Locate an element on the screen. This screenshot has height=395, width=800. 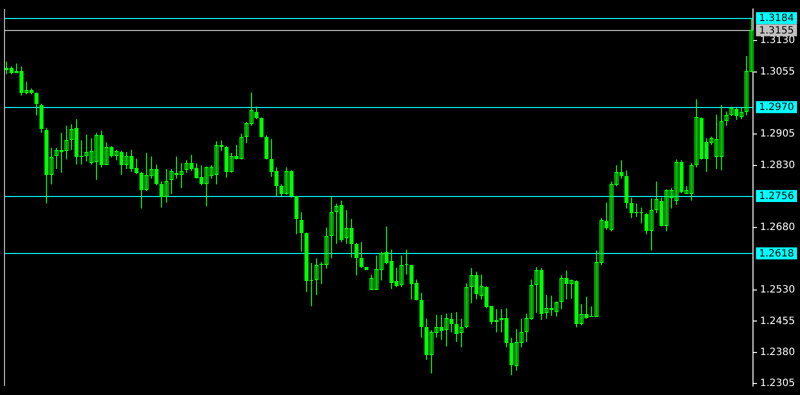
ref-line-label: 1.2756 is located at coordinates (776, 196).